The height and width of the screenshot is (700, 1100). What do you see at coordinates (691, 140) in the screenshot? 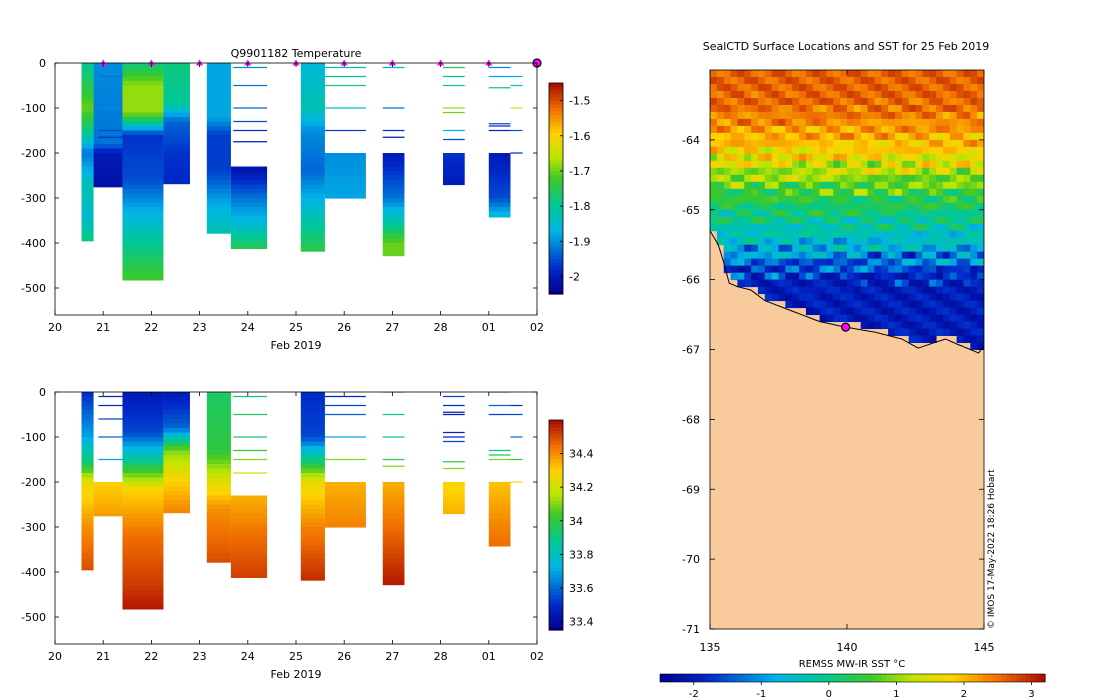
I see `map-y-tick-label: -64` at bounding box center [691, 140].